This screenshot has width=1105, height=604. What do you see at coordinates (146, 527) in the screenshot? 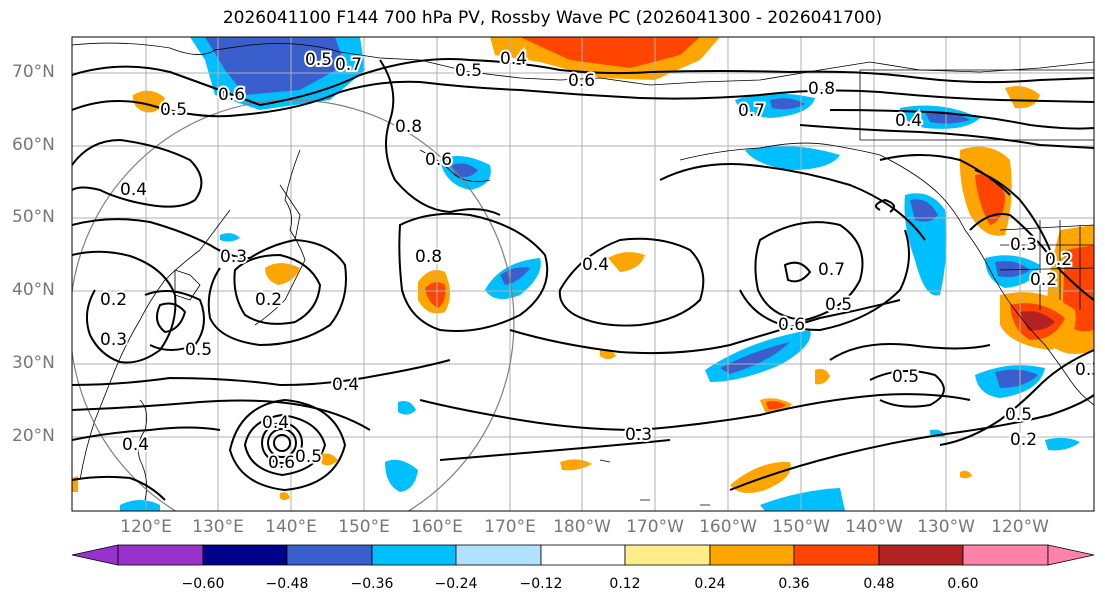
I see `lon-label: 120°E` at bounding box center [146, 527].